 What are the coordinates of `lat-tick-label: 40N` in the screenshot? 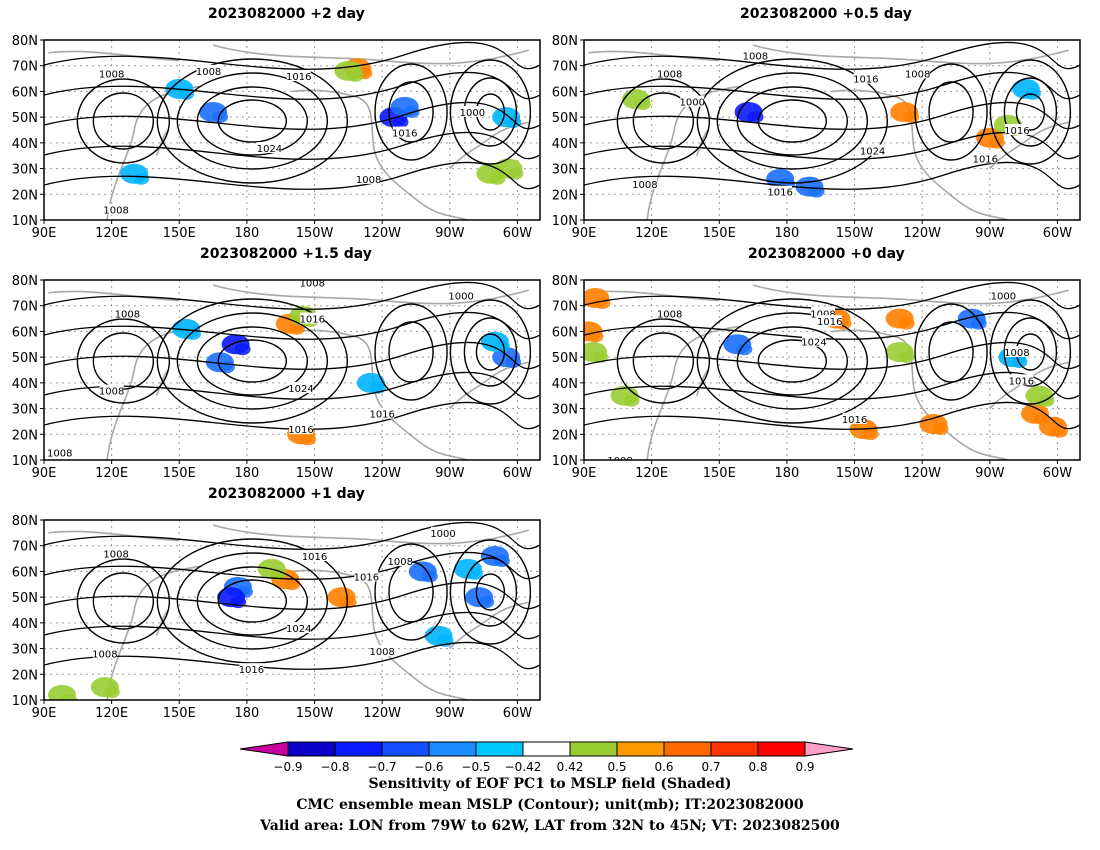 It's located at (565, 144).